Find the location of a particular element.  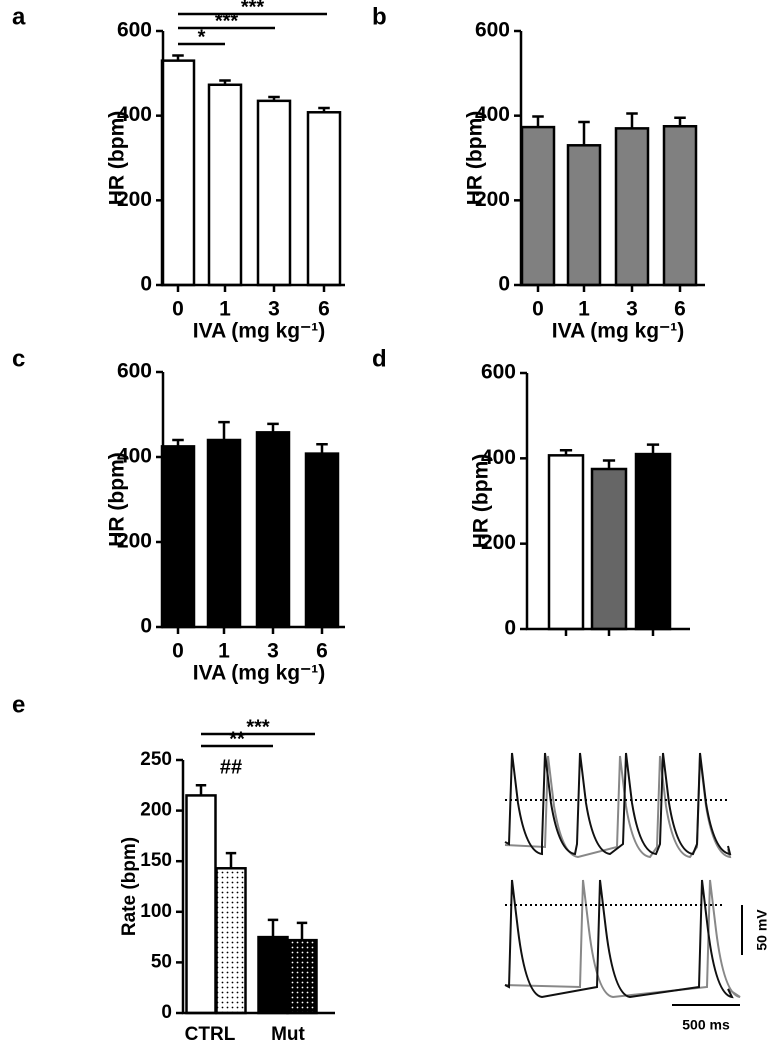

x-tick-label: Mut is located at coordinates (288, 1034).